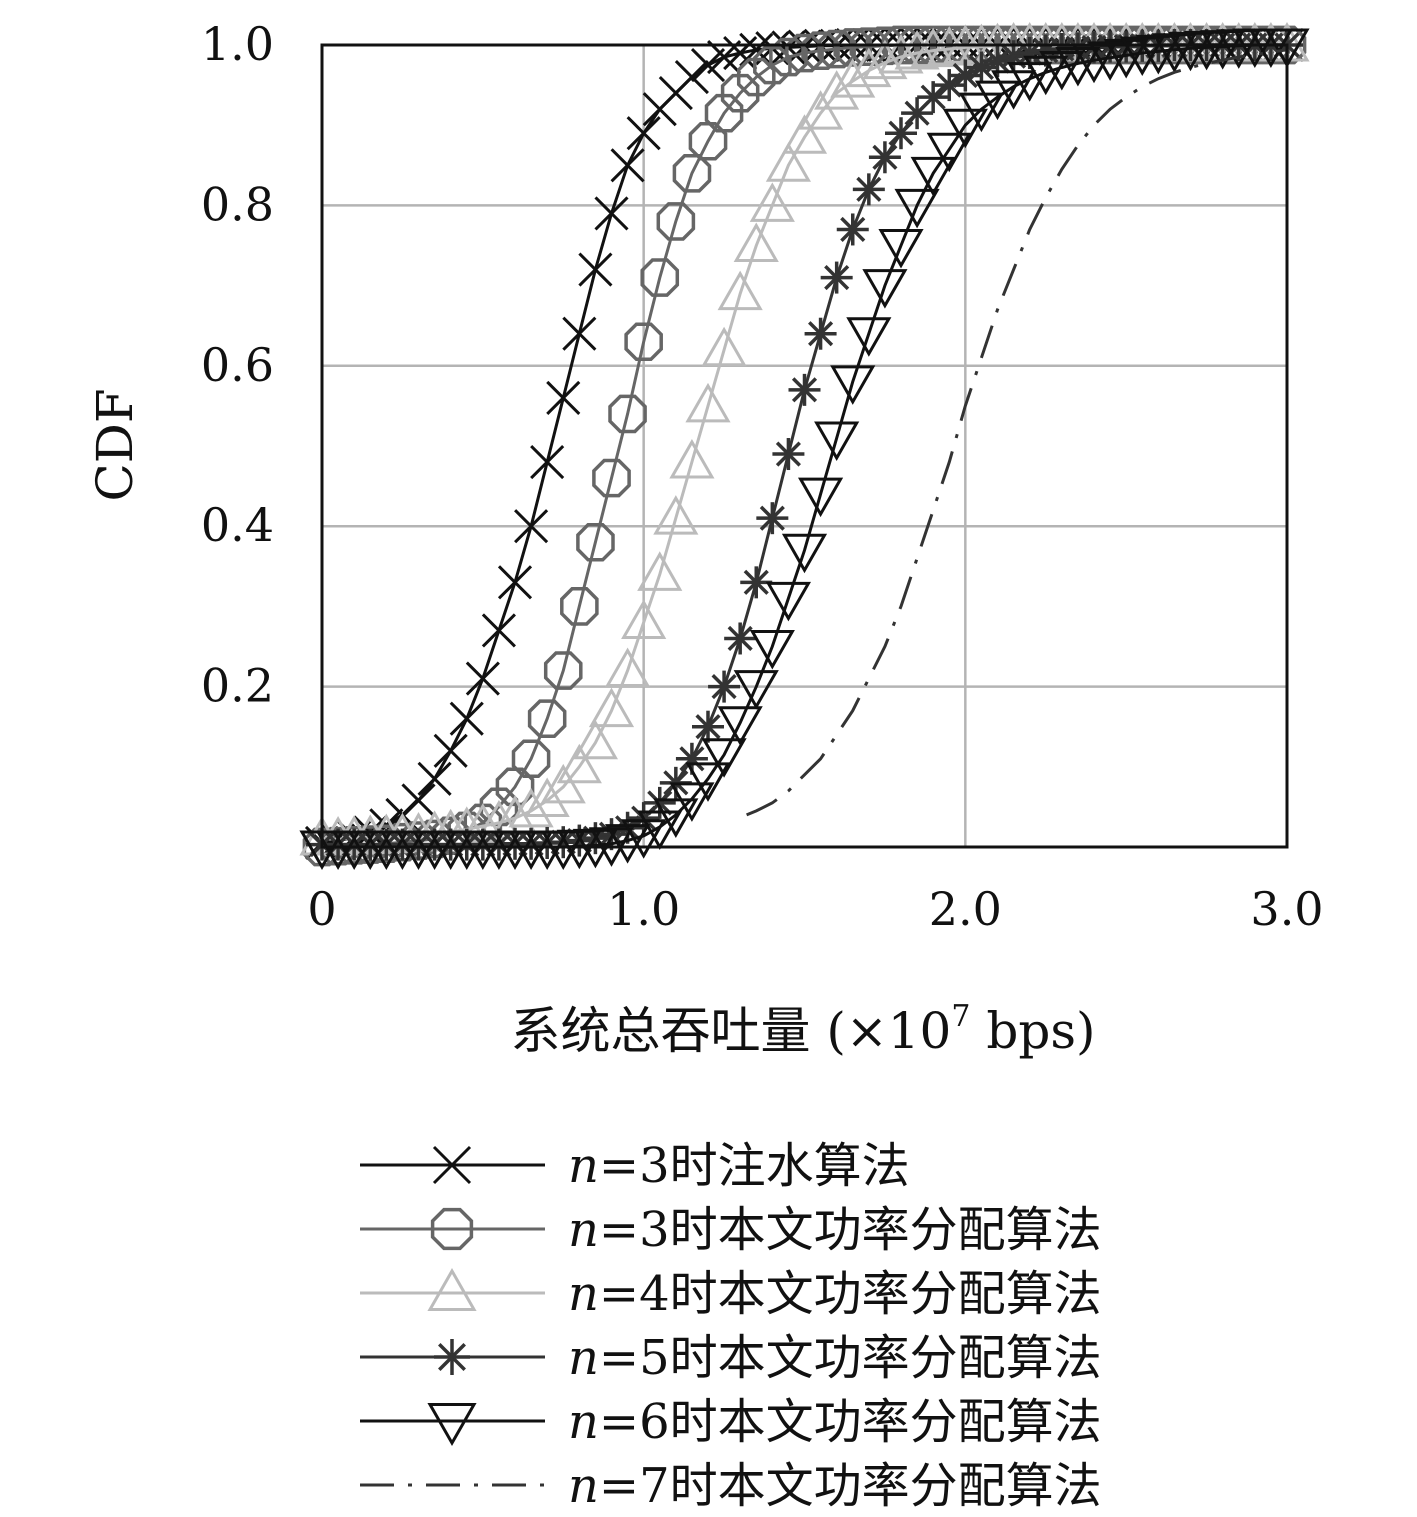 This screenshot has width=1417, height=1517. What do you see at coordinates (965, 909) in the screenshot?
I see `x-tick-label: 2.0` at bounding box center [965, 909].